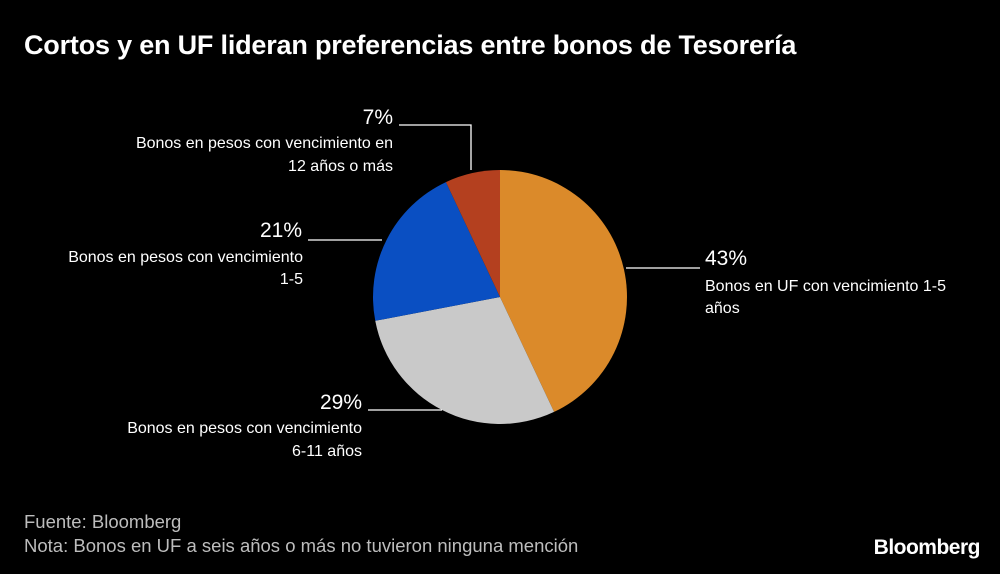 Image resolution: width=1000 pixels, height=574 pixels. Describe the element at coordinates (722, 308) in the screenshot. I see `slice-category-label: años` at that location.